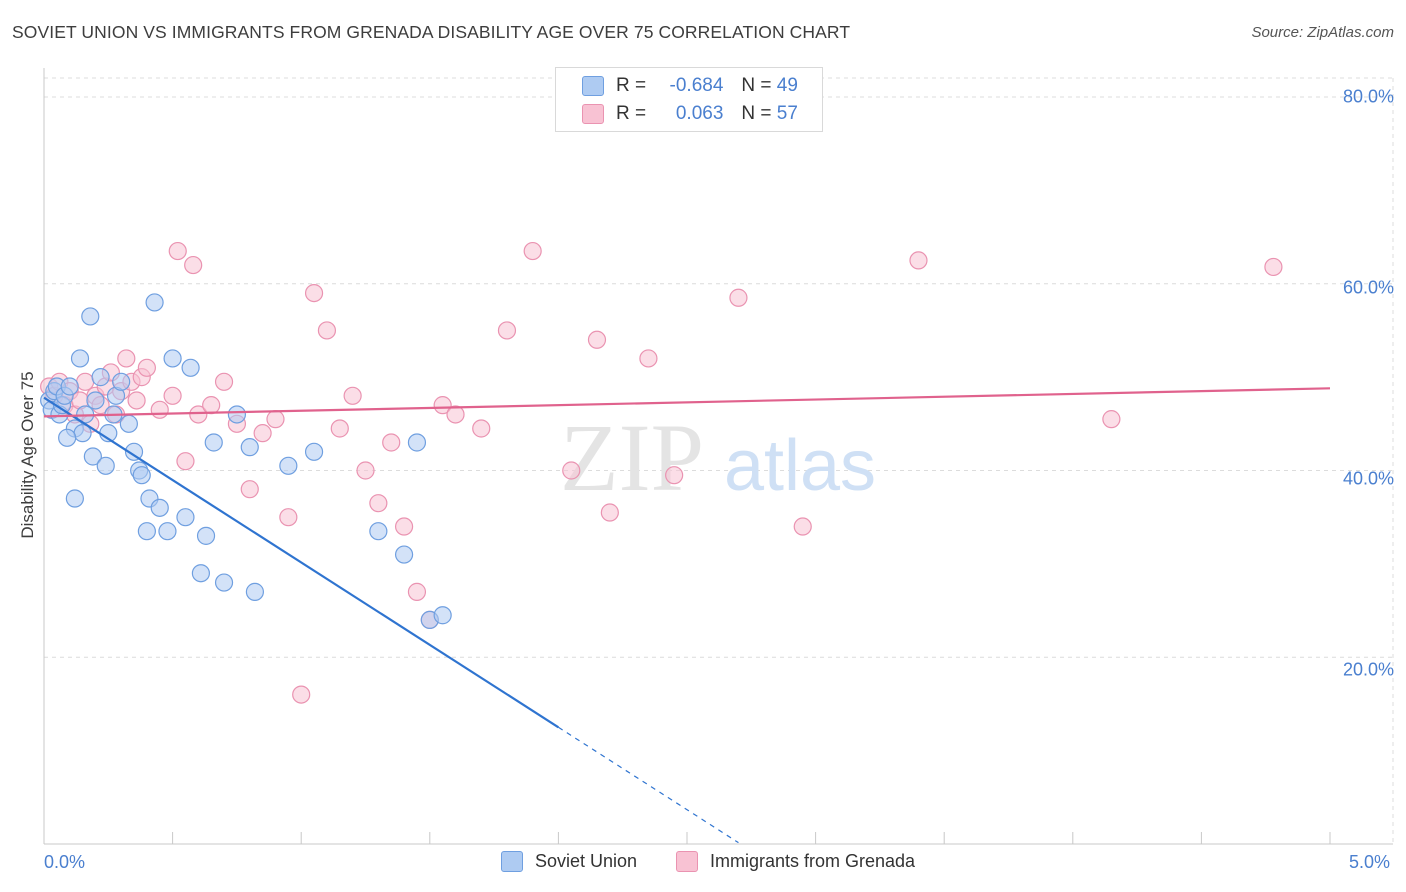 The height and width of the screenshot is (892, 1406). I want to click on legend-r-value-soviet: -0.684, so click(696, 85).